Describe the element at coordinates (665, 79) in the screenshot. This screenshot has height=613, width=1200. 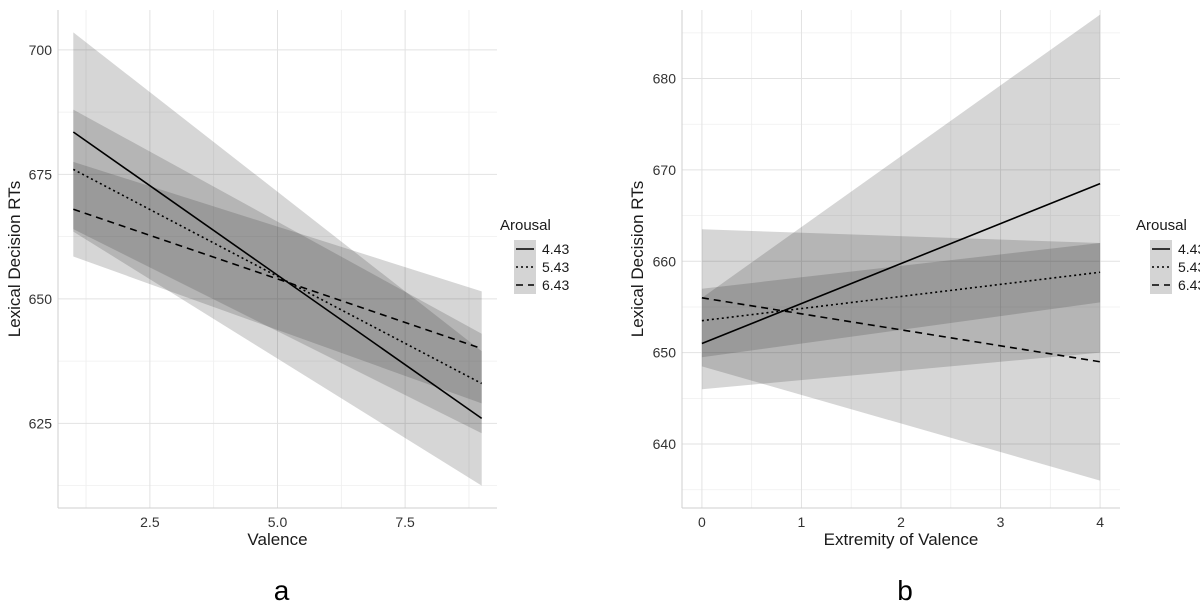
I see `y-tick-label: 680` at that location.